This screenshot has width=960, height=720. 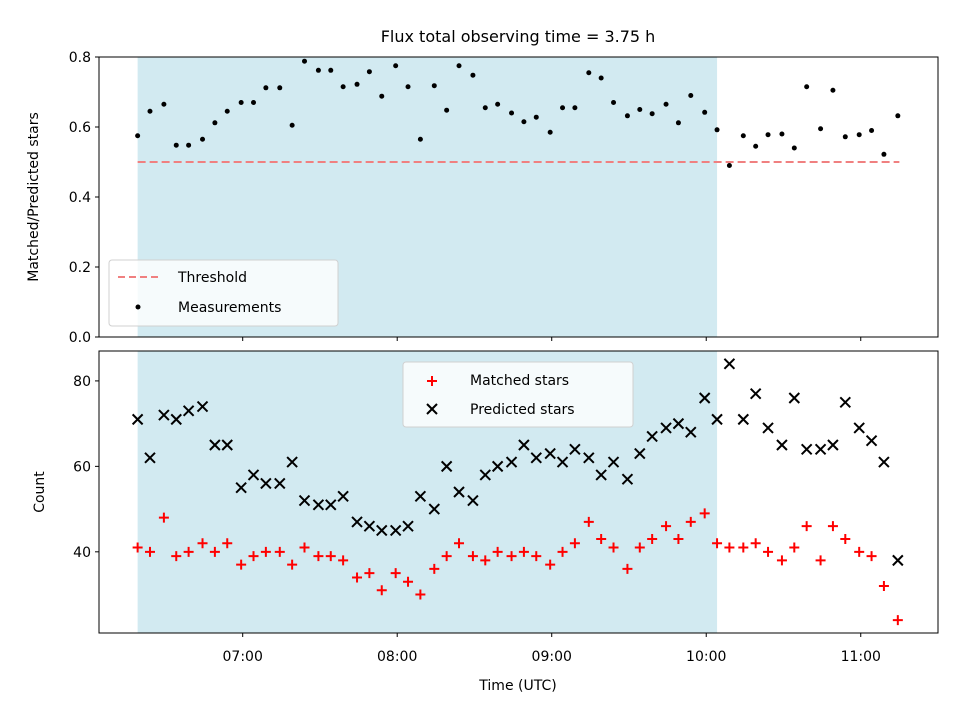 I want to click on top-y-tick-label: 0.4, so click(x=80, y=198).